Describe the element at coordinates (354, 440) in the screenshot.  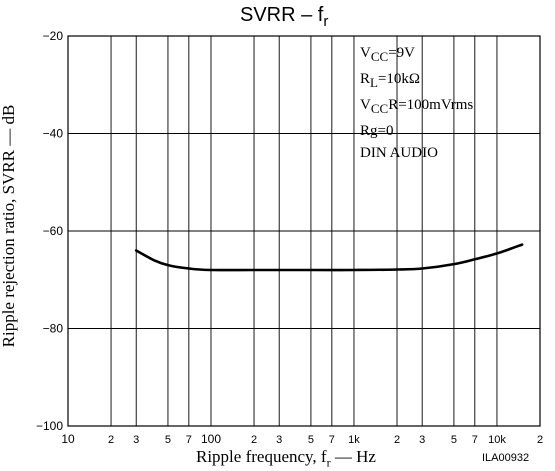
I see `x-tick-label: 1k` at that location.